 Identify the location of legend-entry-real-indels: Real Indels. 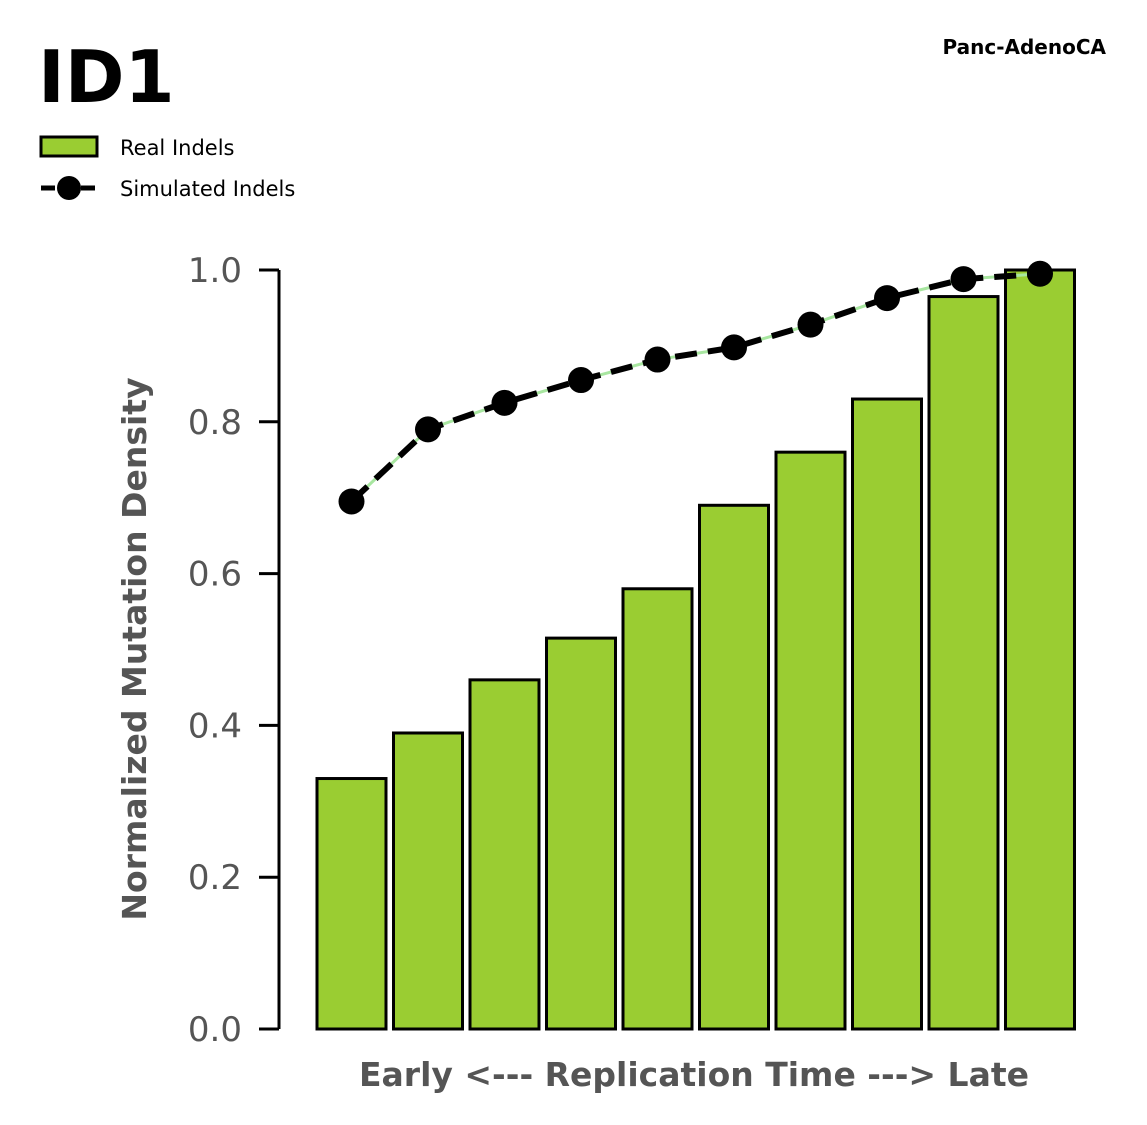
(136, 147).